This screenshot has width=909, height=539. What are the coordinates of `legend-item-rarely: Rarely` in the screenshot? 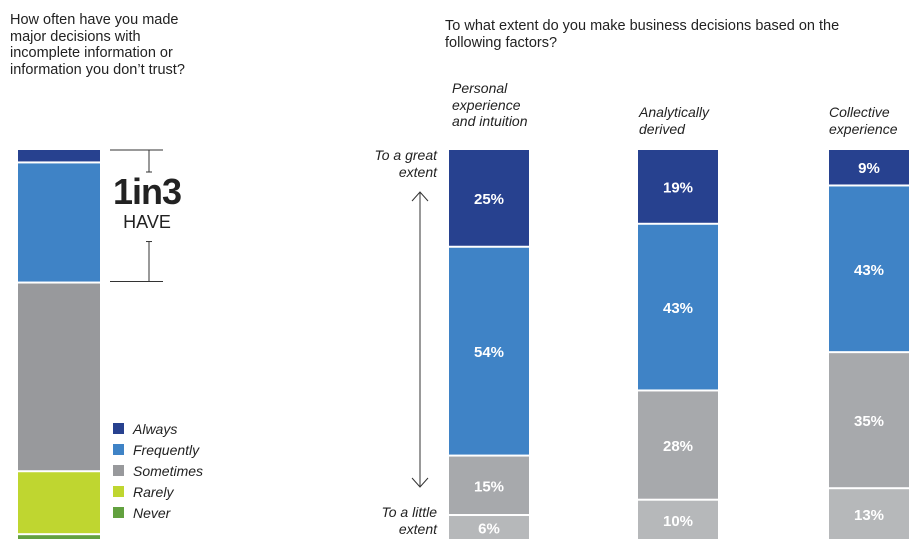 It's located at (158, 491).